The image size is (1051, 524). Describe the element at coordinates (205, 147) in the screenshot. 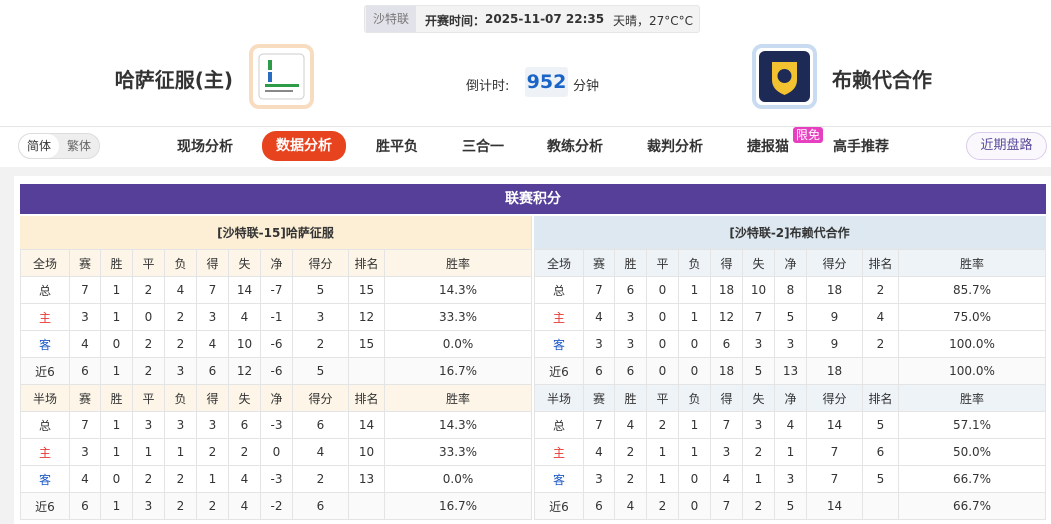

I see `nav-tab: 现场分析` at that location.